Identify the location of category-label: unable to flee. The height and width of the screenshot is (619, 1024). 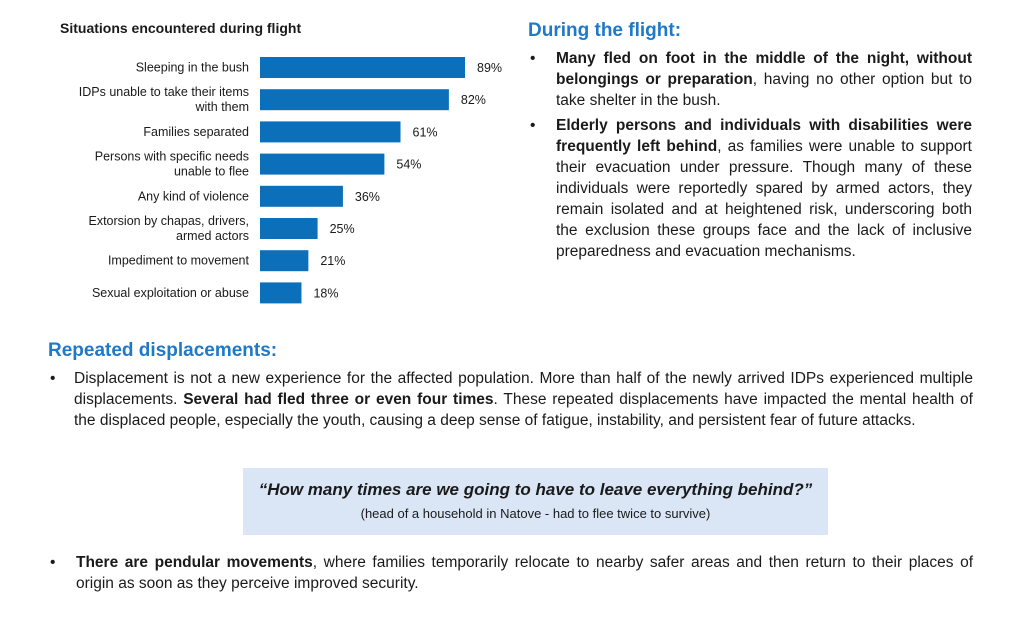
(211, 172).